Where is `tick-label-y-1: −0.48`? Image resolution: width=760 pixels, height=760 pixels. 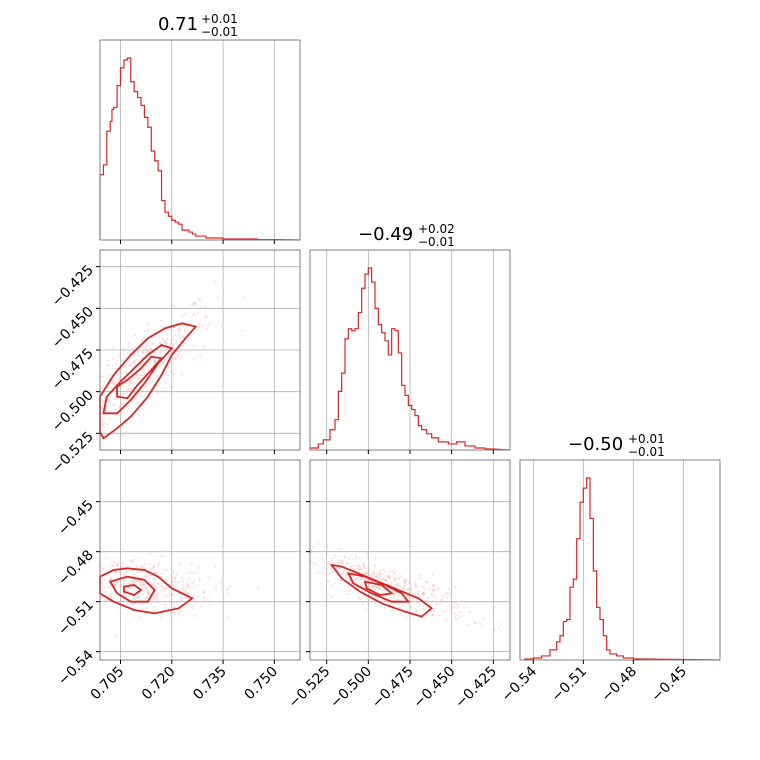
tick-label-y-1: −0.48 is located at coordinates (76, 568).